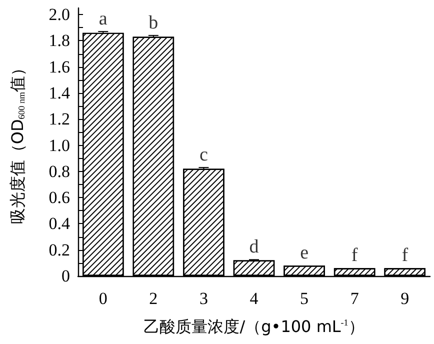 This screenshot has width=434, height=344. I want to click on x-tick-label: 0, so click(103, 298).